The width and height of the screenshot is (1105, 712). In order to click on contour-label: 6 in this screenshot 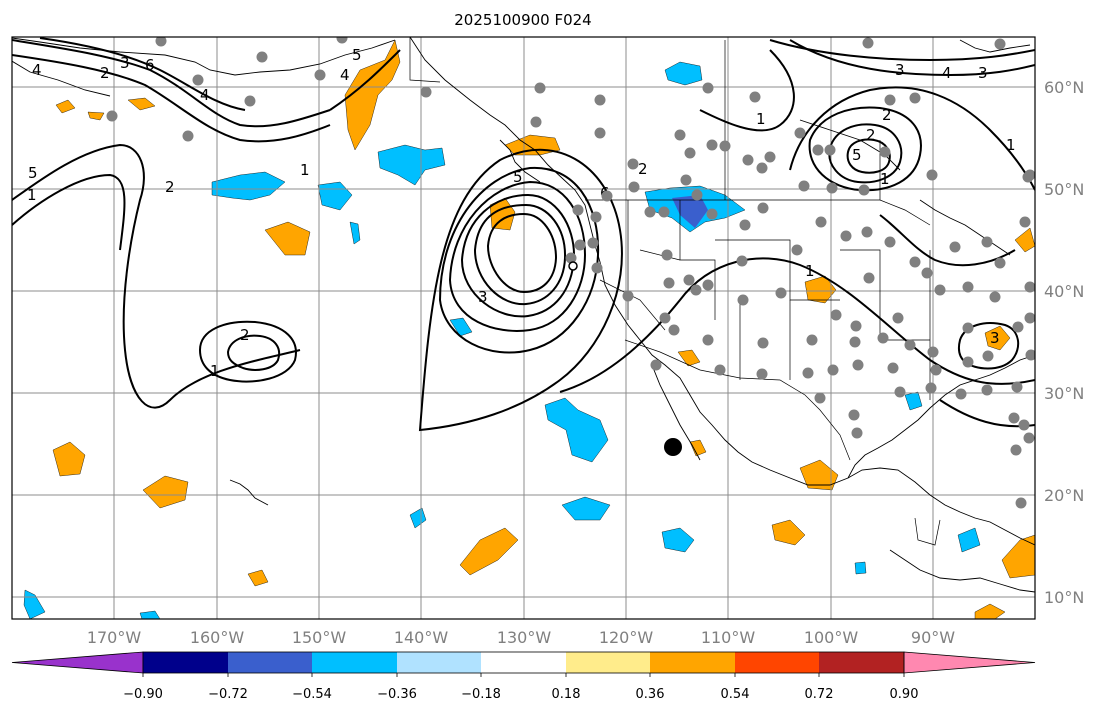, I will do `click(150, 65)`.